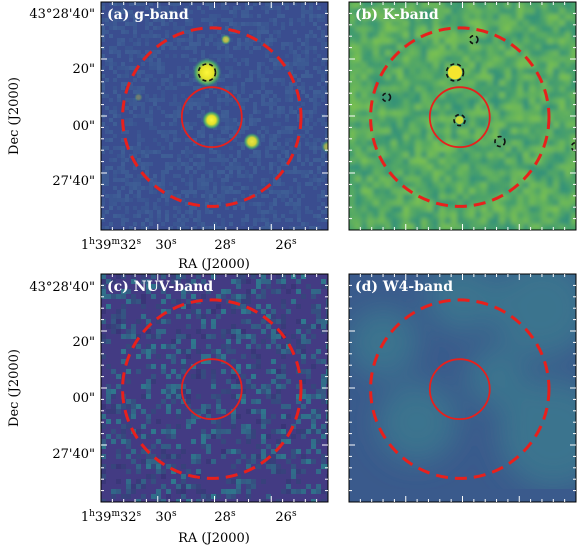 This screenshot has width=581, height=551. I want to click on apertures-k-band, so click(460, 117).